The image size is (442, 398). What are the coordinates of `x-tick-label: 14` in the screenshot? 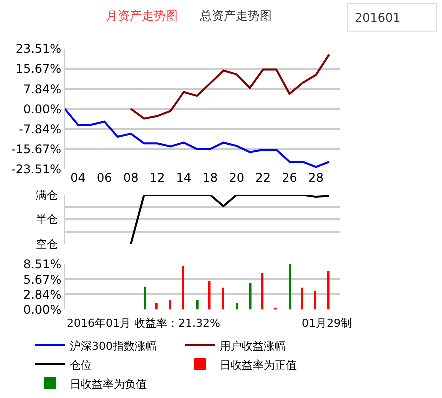 It's located at (184, 178).